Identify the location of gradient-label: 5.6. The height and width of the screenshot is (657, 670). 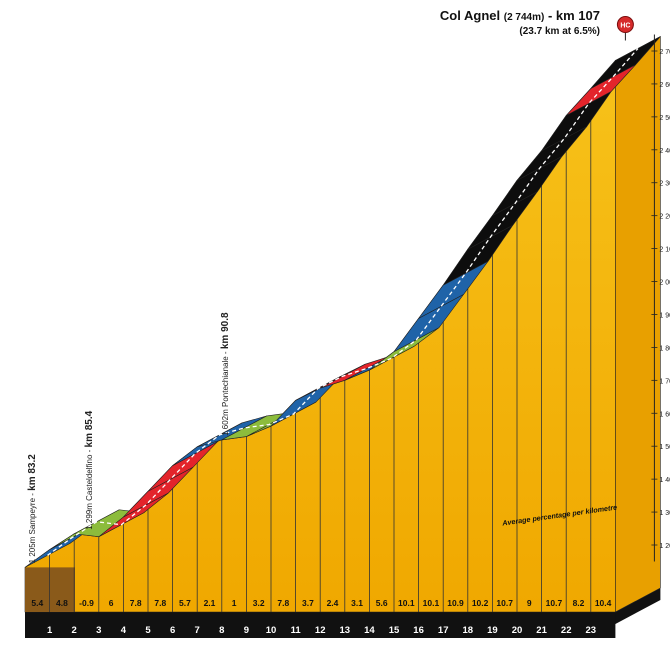
(382, 603).